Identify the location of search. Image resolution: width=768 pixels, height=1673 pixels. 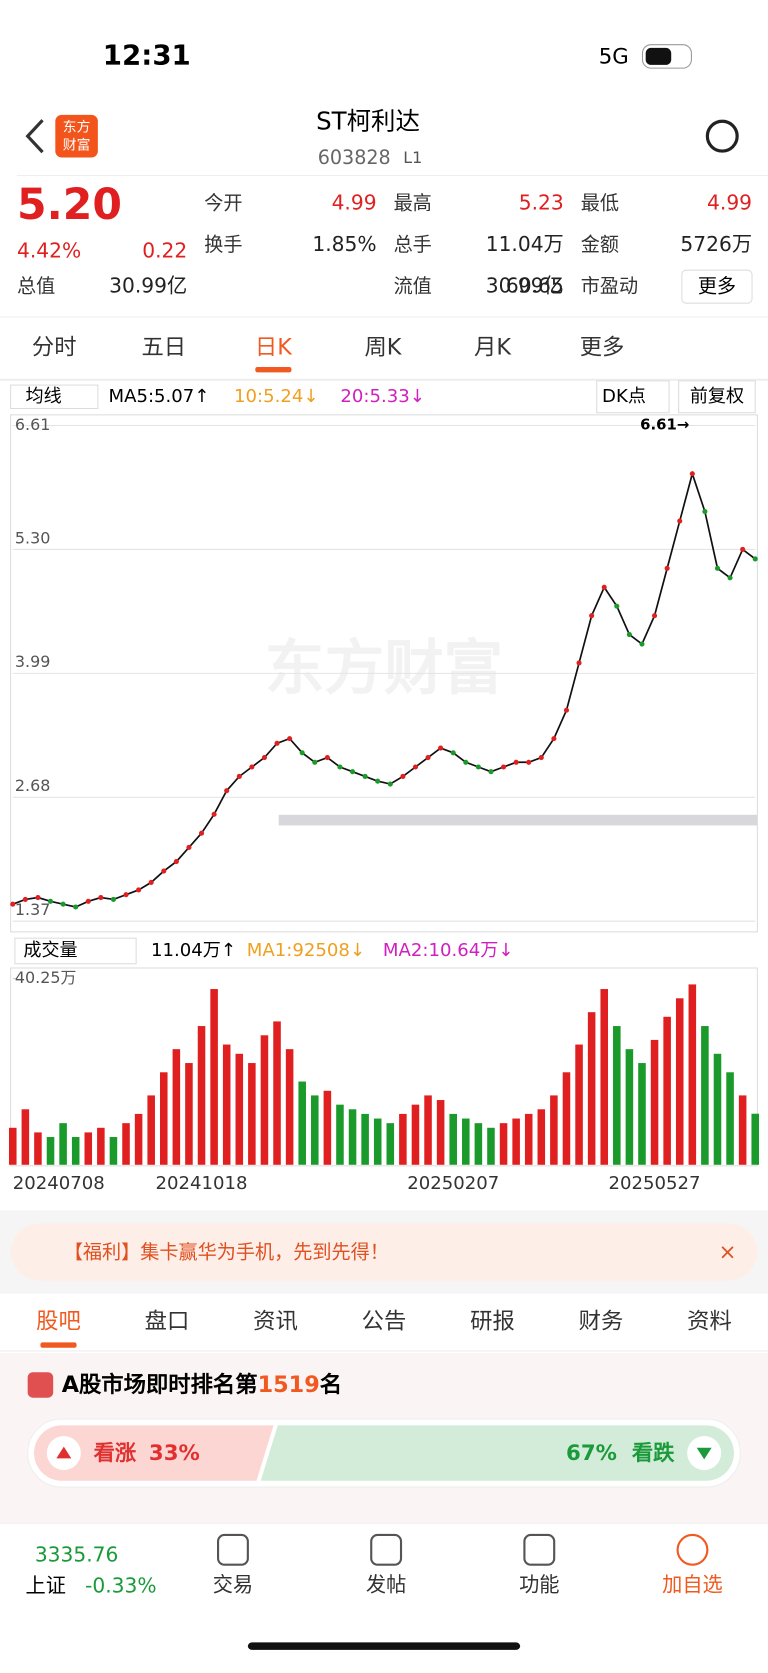
(722, 136).